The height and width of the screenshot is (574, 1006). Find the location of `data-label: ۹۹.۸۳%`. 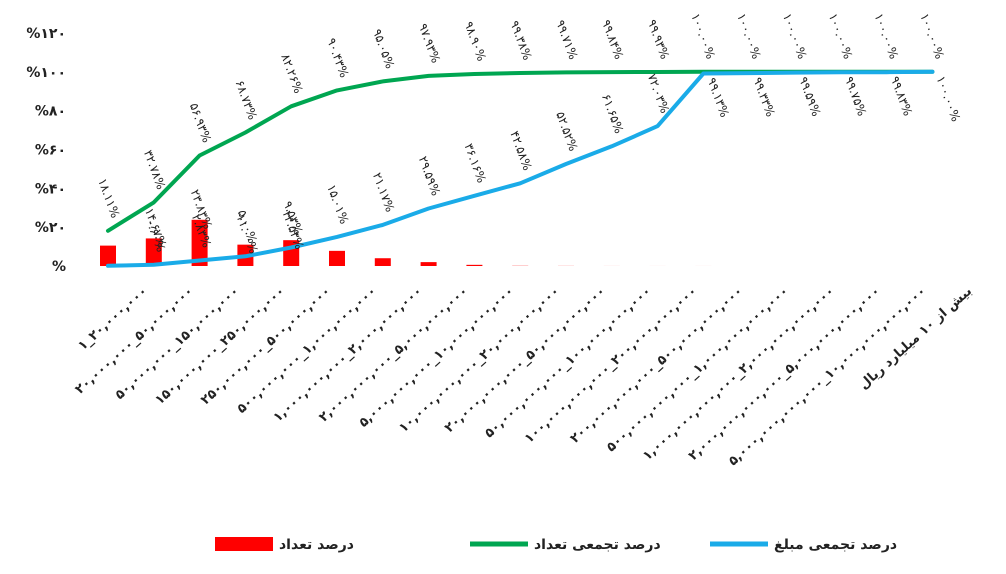

data-label: ۹۹.۸۳% is located at coordinates (901, 95).